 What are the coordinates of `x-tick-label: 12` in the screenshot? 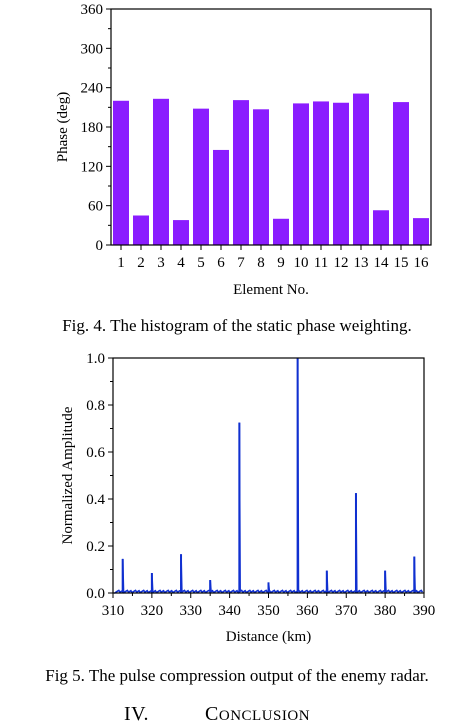 It's located at (341, 263).